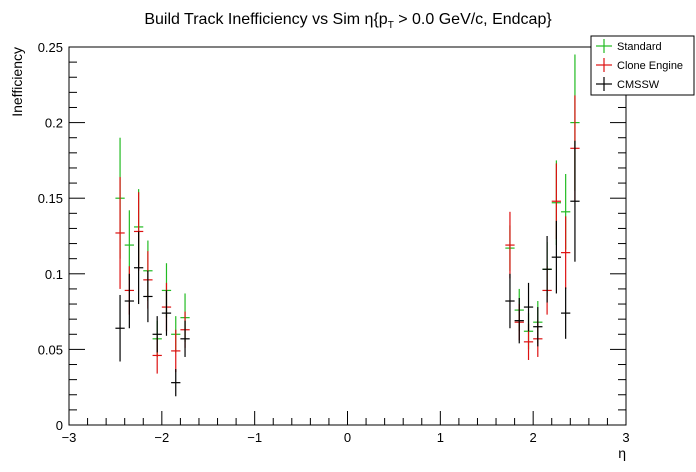  What do you see at coordinates (50, 47) in the screenshot?
I see `y-tick-label: 0.25` at bounding box center [50, 47].